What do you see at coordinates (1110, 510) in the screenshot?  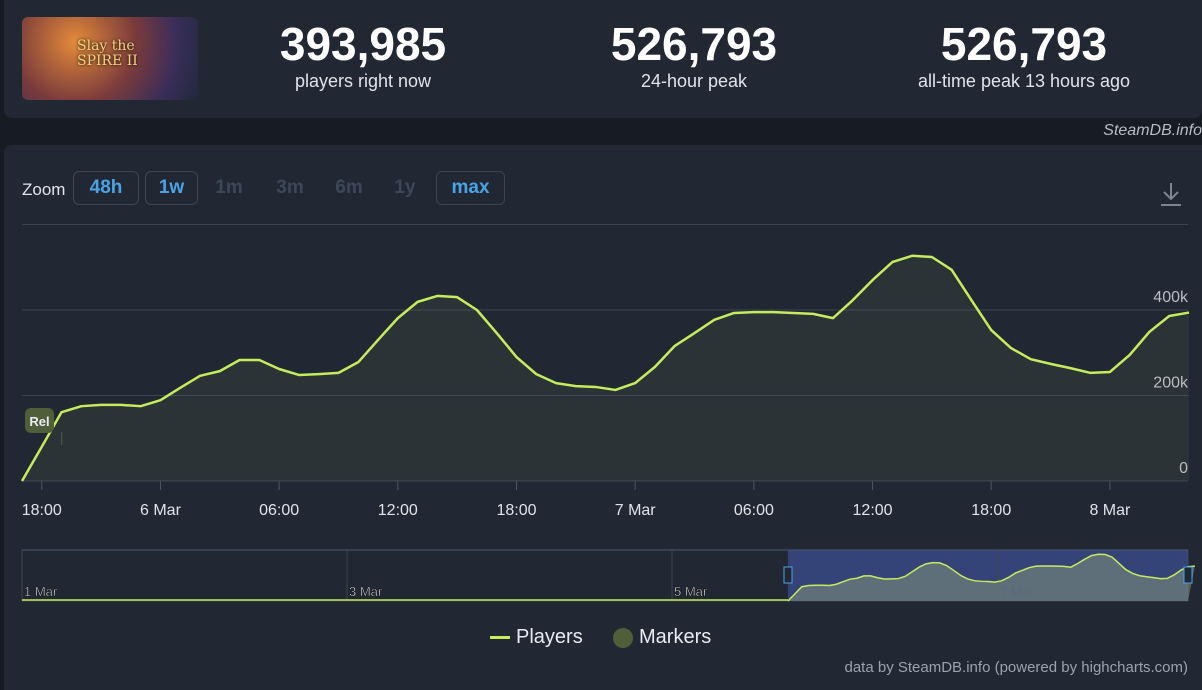 I see `x-tick-label: 8 Mar` at bounding box center [1110, 510].